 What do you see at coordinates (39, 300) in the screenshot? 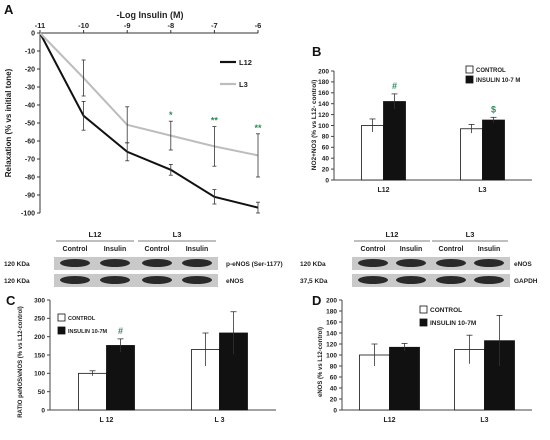
I see `y-tick-label: 300` at bounding box center [39, 300].